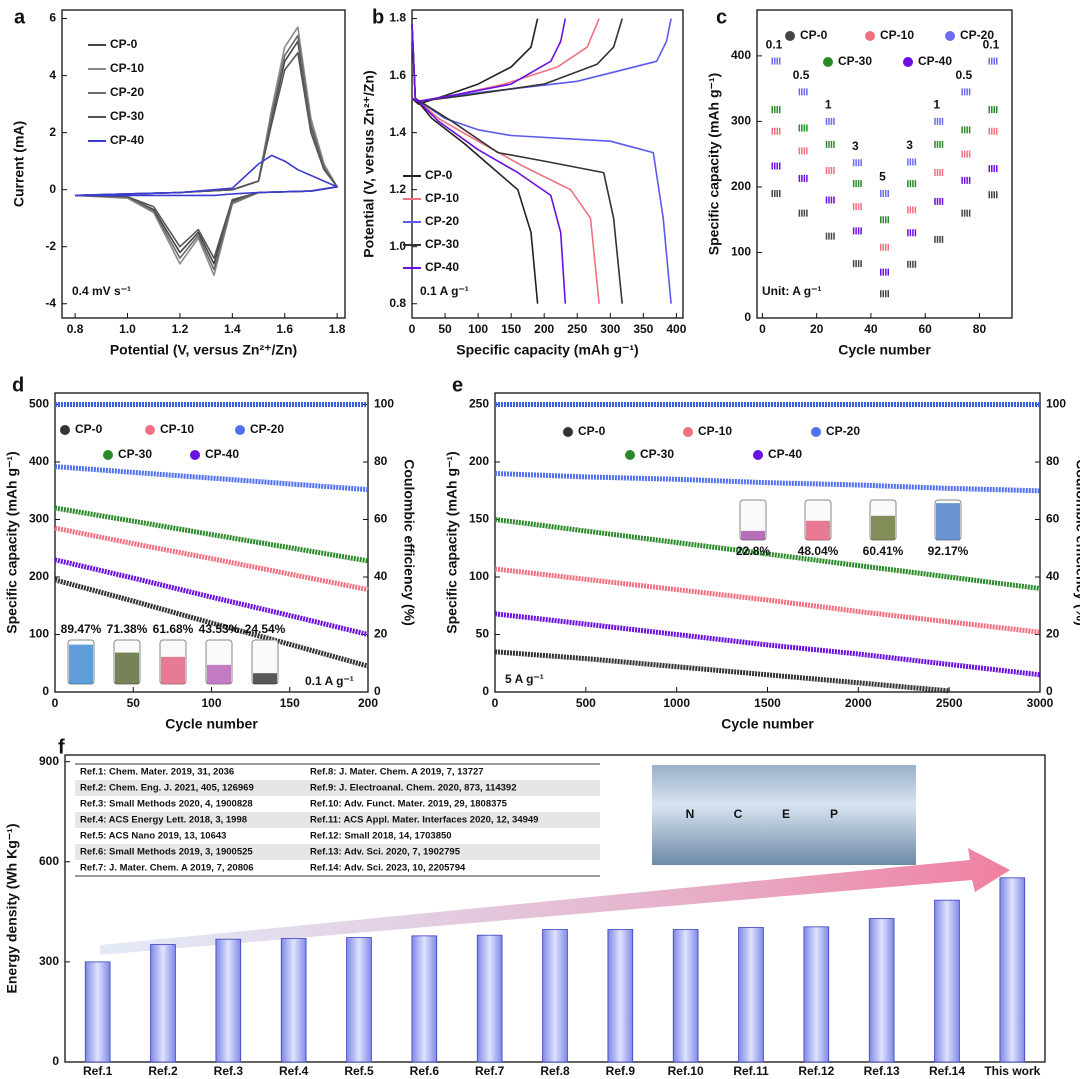 This screenshot has height=1079, width=1080. I want to click on x-tick-label: 100, so click(478, 329).